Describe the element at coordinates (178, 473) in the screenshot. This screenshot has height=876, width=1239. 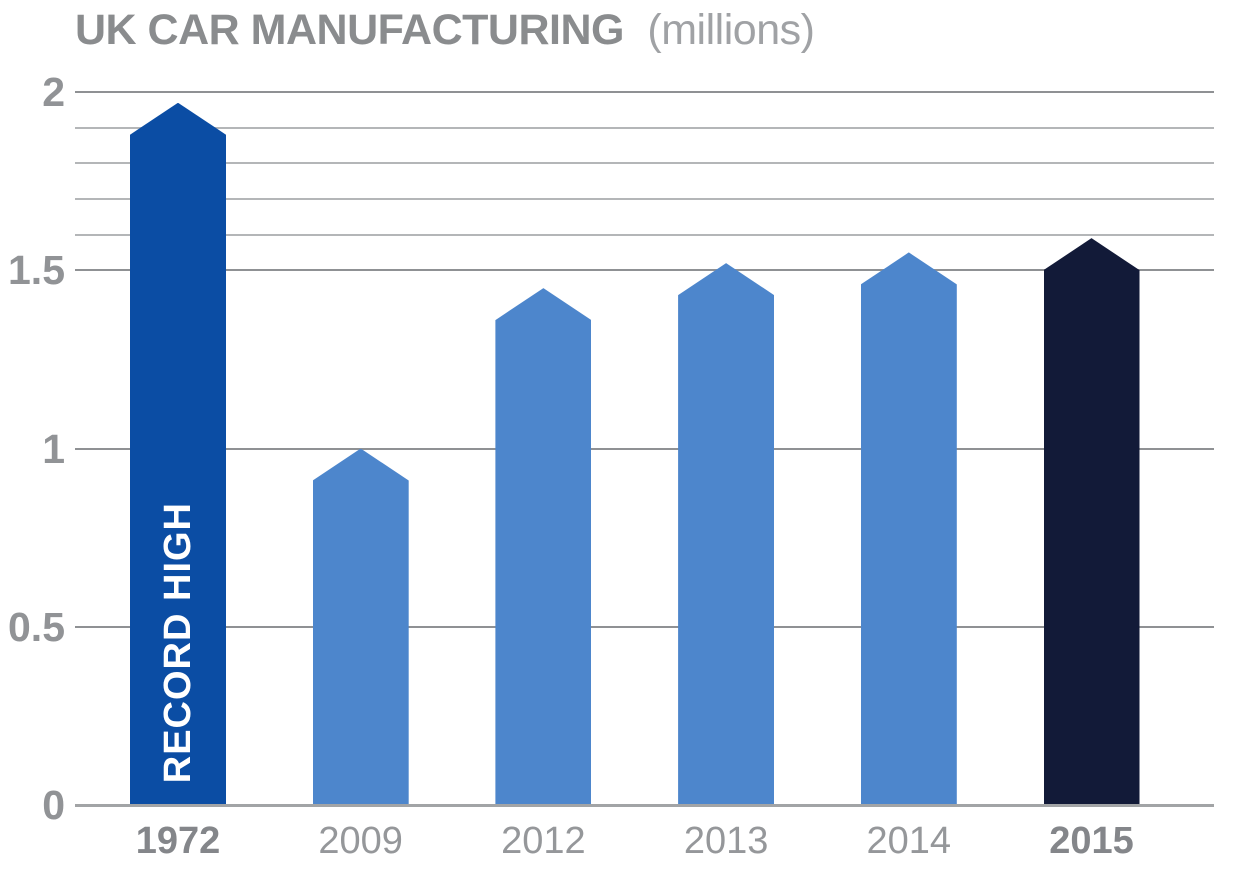
I see `bar-annotation-container: RECORD HIGH` at that location.